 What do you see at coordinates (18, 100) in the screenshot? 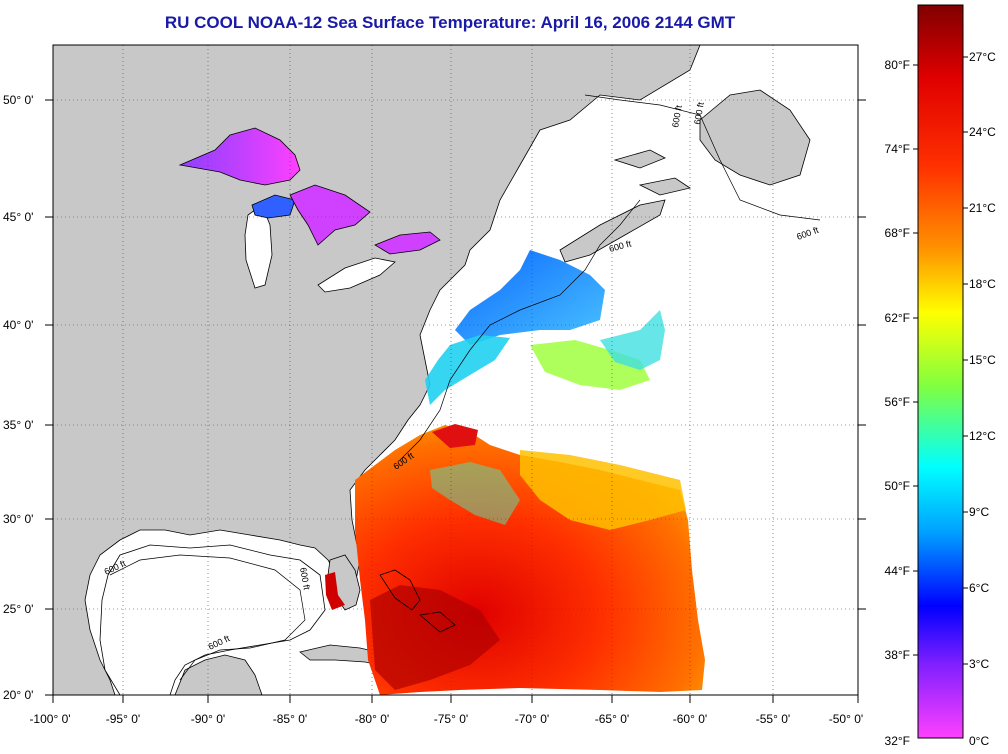
I see `lat-label: 50° 0'` at bounding box center [18, 100].